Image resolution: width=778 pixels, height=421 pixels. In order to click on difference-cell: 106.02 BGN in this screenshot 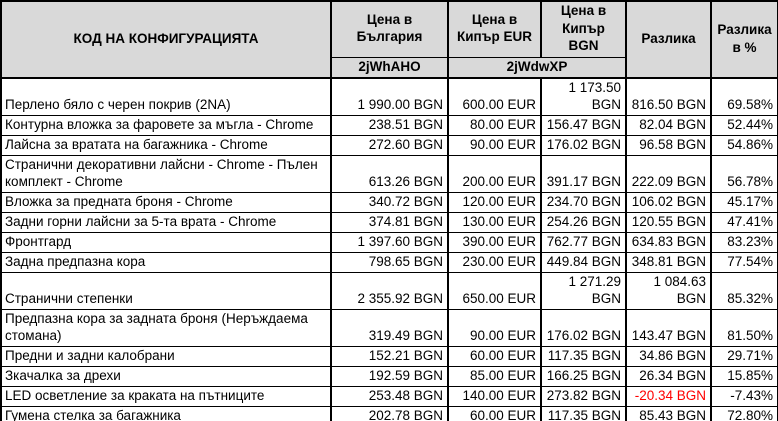, I will do `click(668, 203)`.